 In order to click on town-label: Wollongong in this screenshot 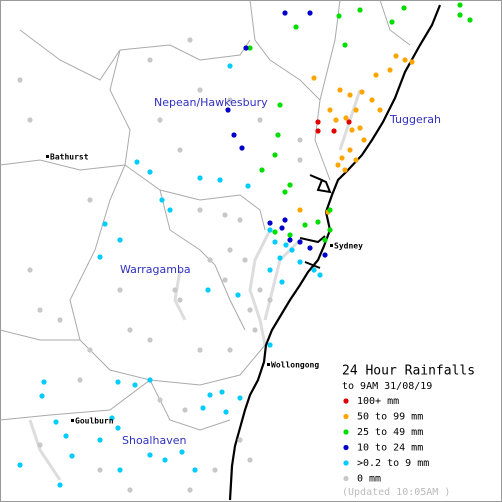, I will do `click(295, 365)`.